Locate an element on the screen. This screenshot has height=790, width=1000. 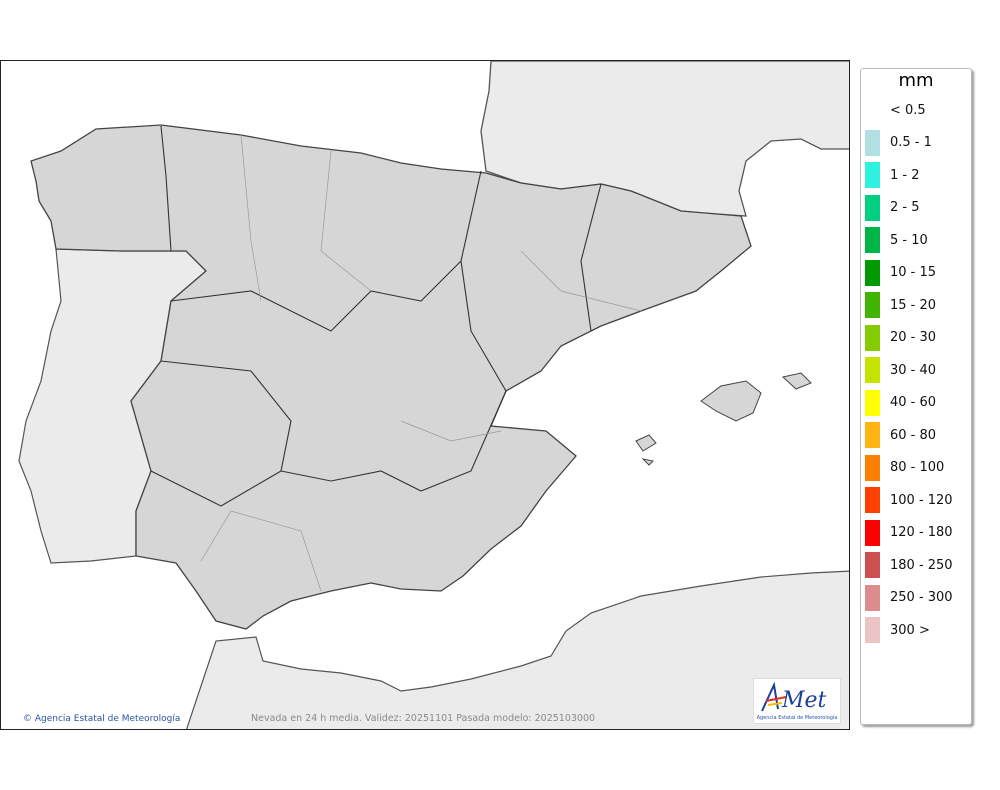
formentera is located at coordinates (648, 462).